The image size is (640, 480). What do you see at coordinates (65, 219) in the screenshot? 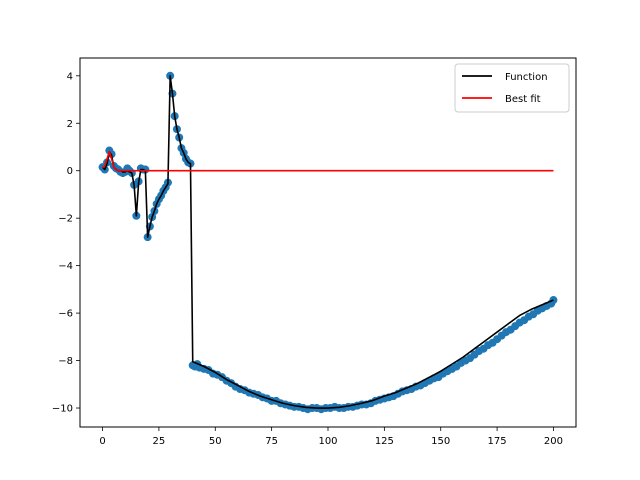
I see `y-tick-label: −2` at bounding box center [65, 219].